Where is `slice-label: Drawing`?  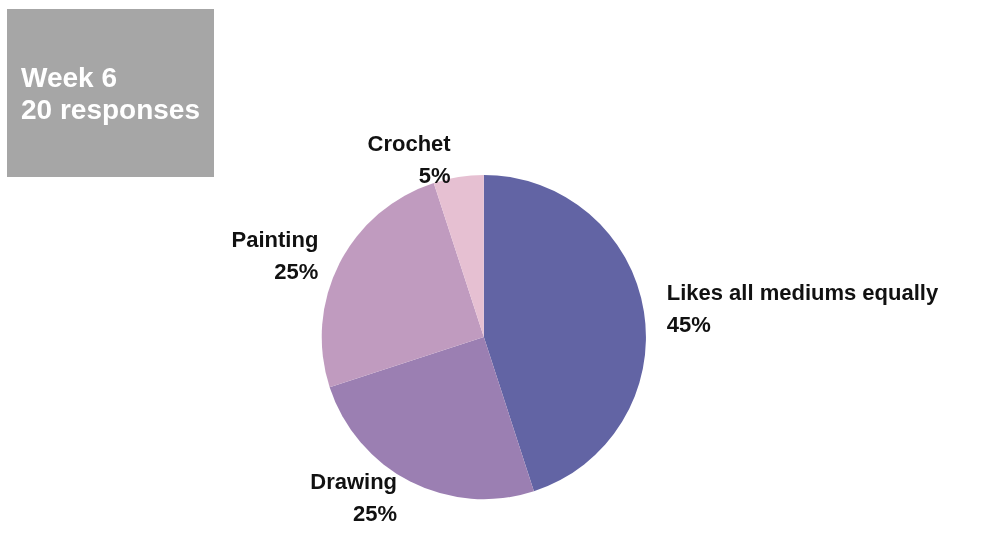 slice-label: Drawing is located at coordinates (354, 482).